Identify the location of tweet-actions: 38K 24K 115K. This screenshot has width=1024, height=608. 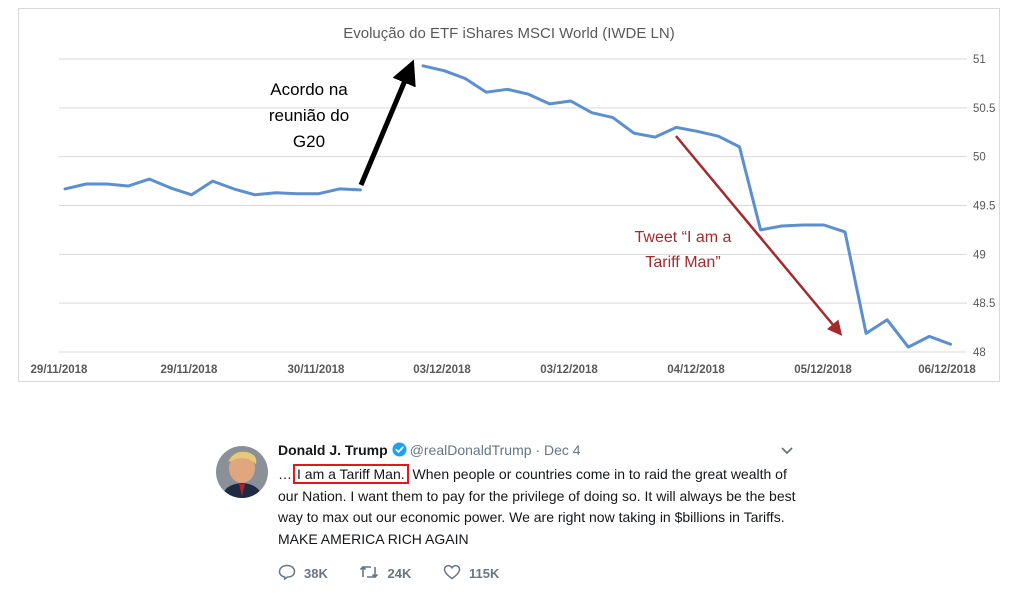
(402, 573).